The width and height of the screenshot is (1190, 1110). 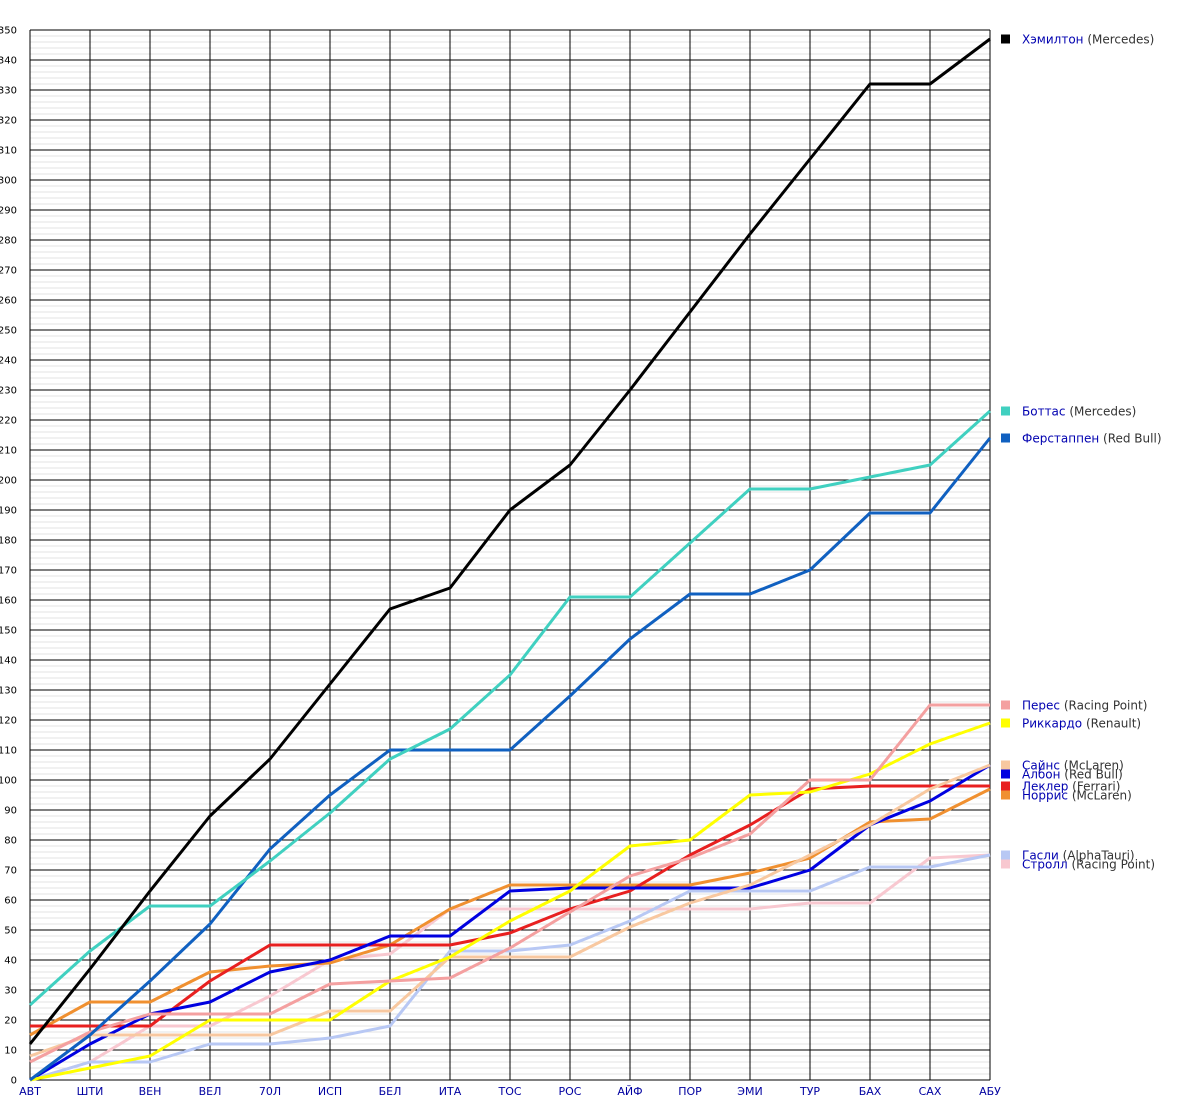 I want to click on y-tick-label: 220, so click(x=8, y=421).